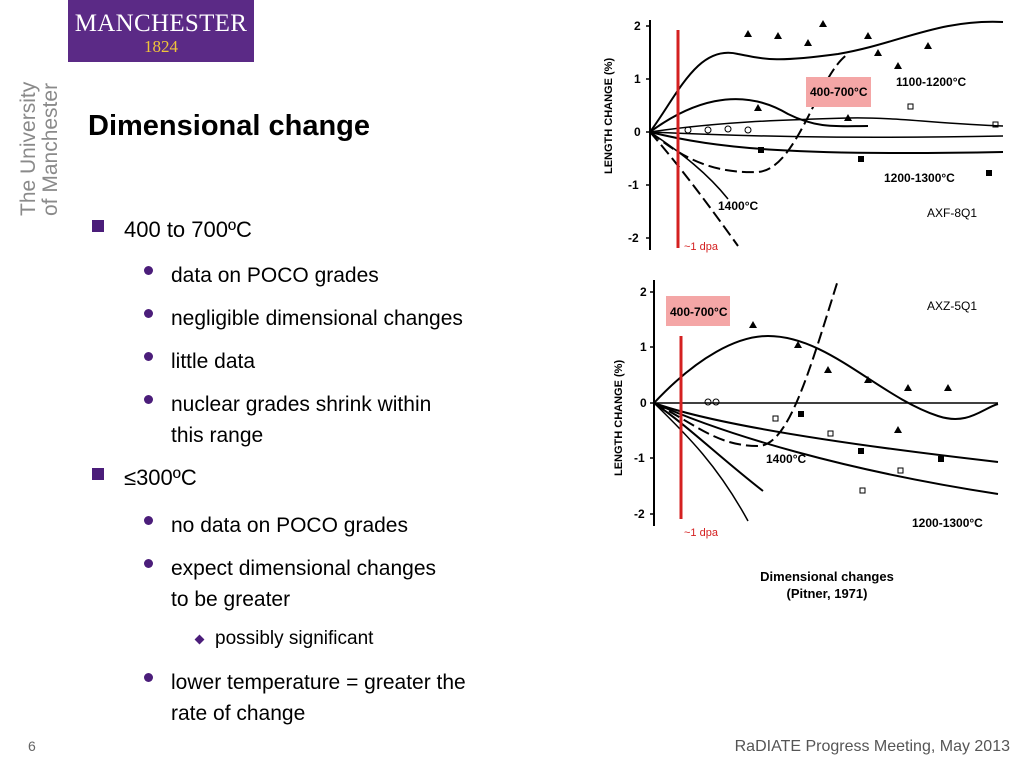 The width and height of the screenshot is (1024, 768). I want to click on caption-line1: Dimensional changes, so click(827, 576).